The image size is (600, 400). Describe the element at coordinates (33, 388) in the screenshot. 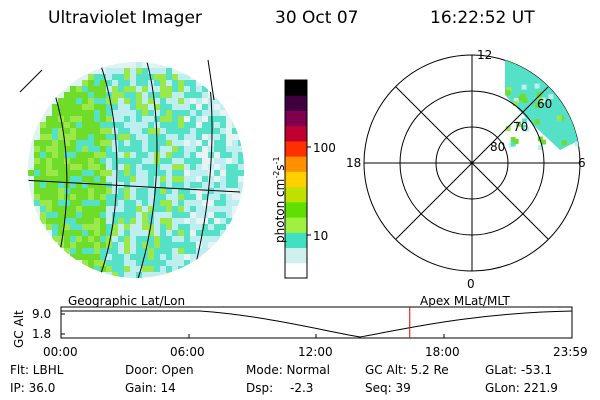

I see `ip-info: IP: 36.0` at that location.